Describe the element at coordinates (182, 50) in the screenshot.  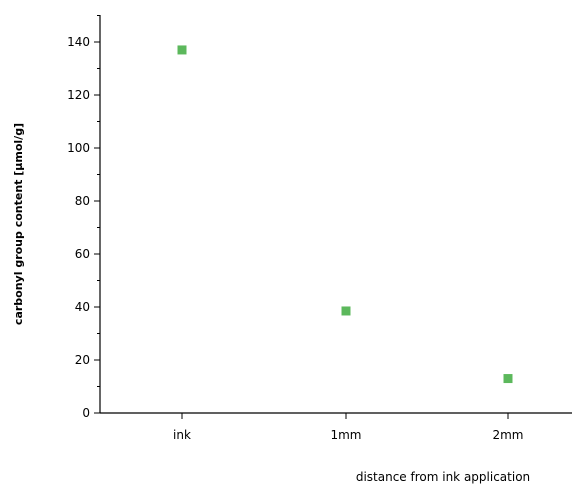
I see `data-point-ink` at that location.